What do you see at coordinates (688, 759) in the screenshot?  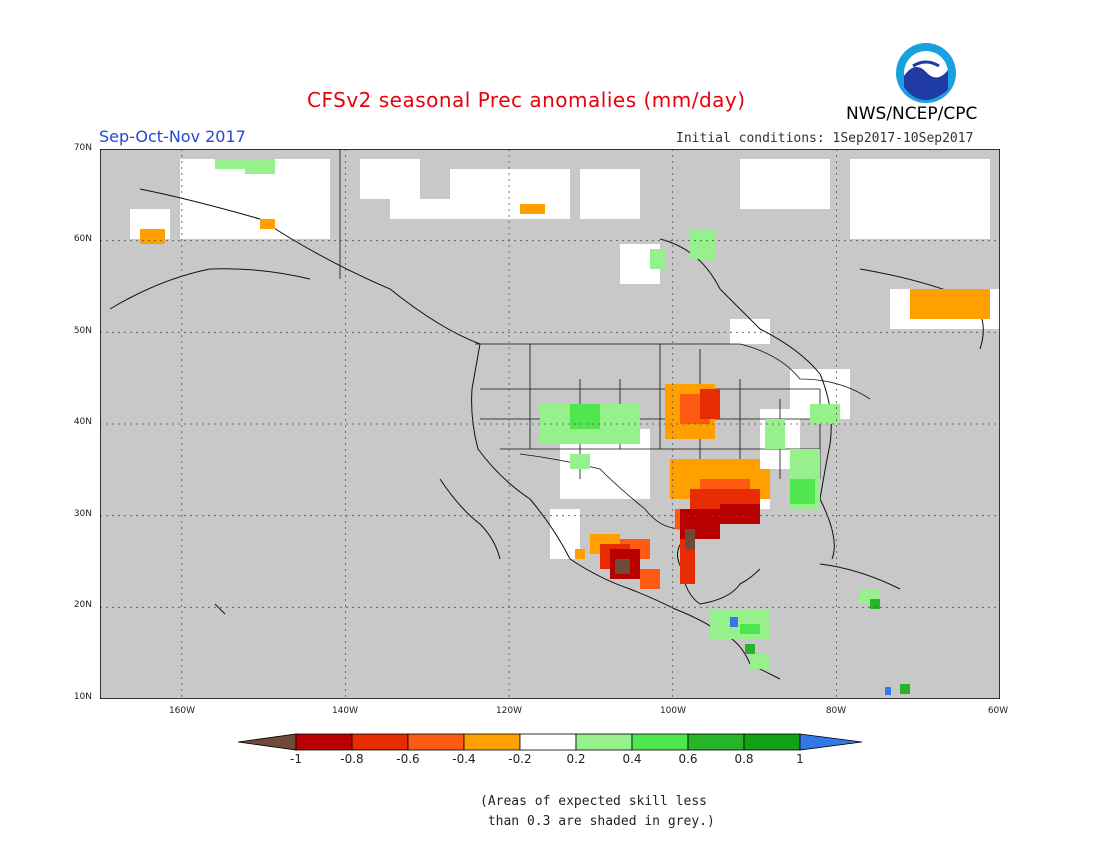 I see `colorbar-tick: 0.6` at bounding box center [688, 759].